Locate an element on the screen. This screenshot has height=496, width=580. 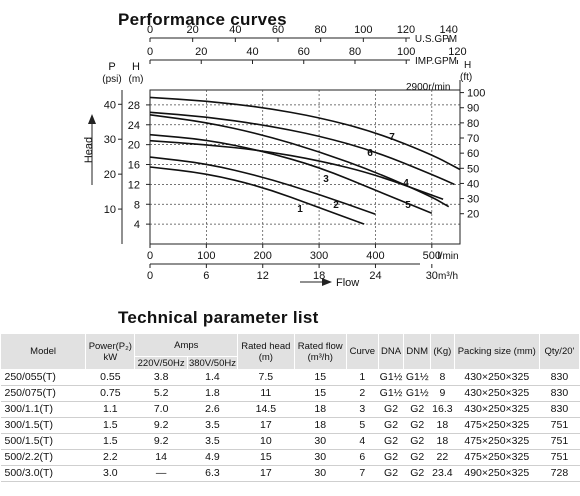
col-amps-380: 380V/50Hz is located at coordinates (212, 363).